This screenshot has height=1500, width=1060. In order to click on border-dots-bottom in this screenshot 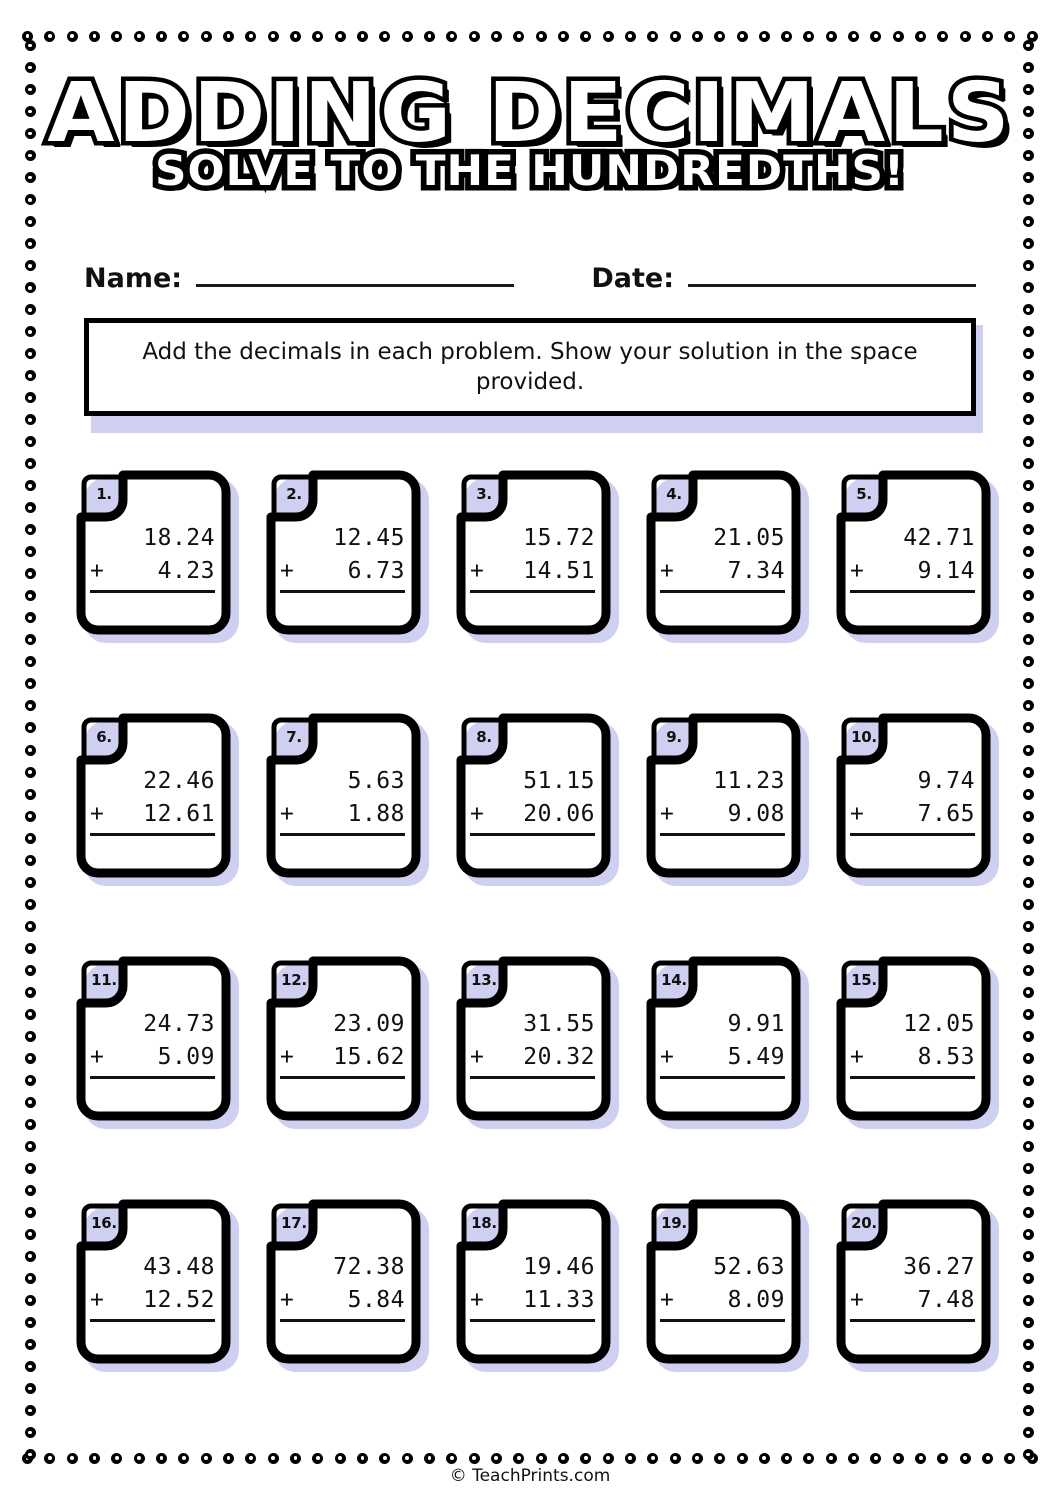, I will do `click(530, 1458)`.